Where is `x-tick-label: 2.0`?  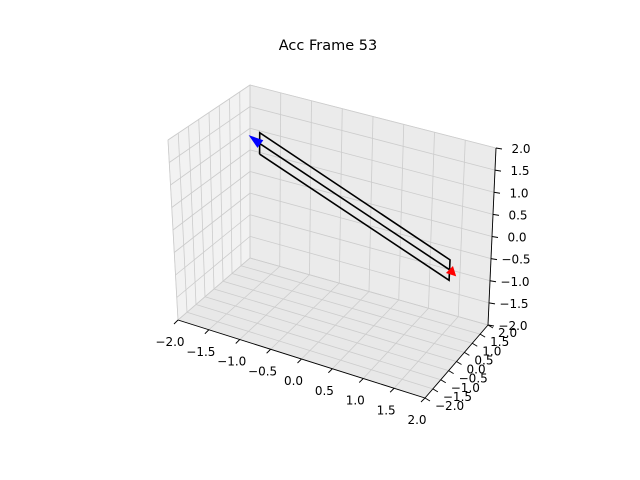
x-tick-label: 2.0 is located at coordinates (416, 420).